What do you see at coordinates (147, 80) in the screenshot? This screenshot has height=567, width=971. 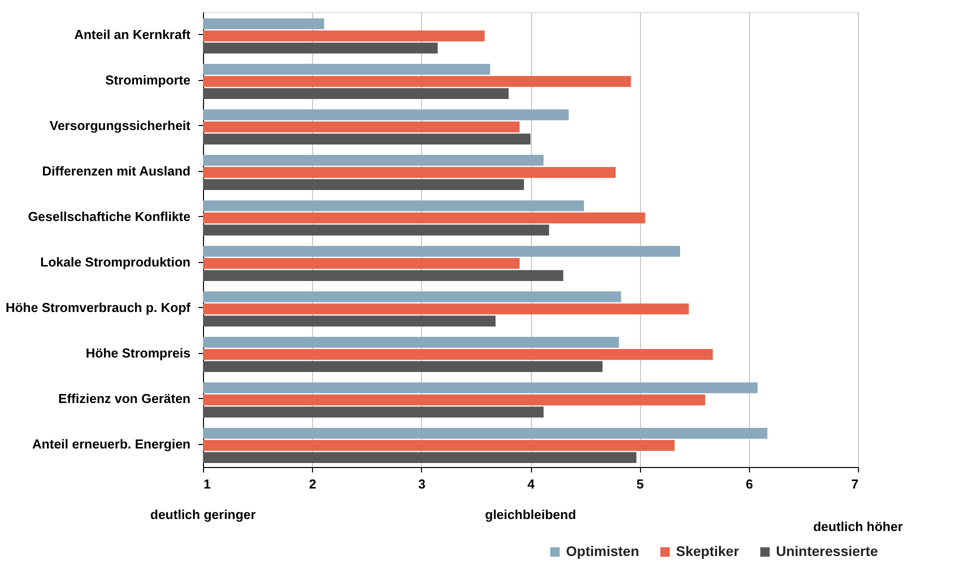 I see `y-tick-label: Stromimporte` at bounding box center [147, 80].